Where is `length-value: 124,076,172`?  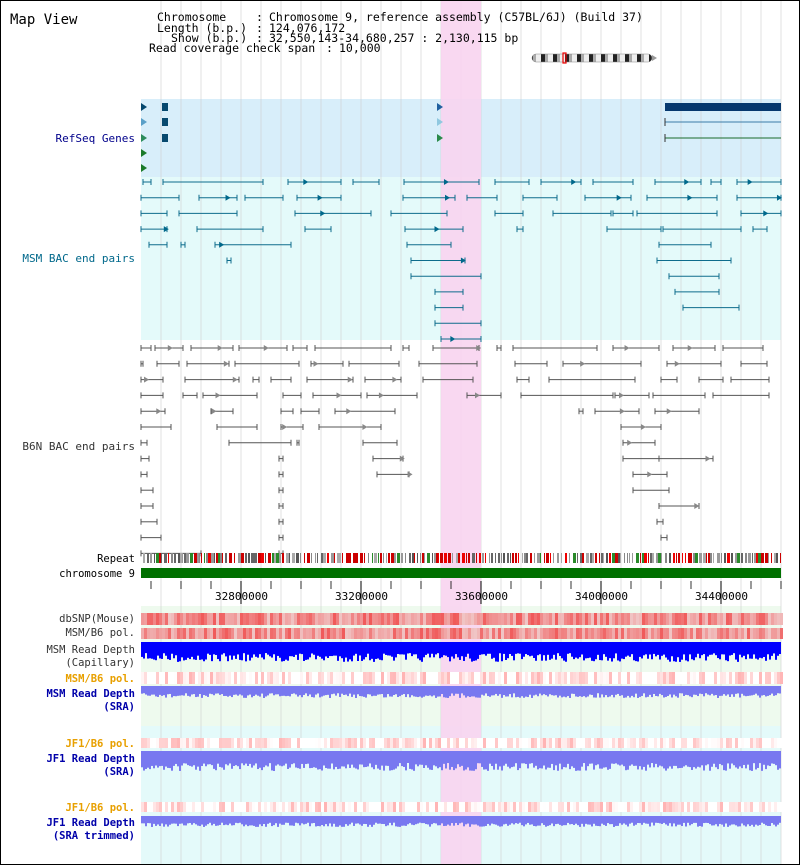 length-value: 124,076,172 is located at coordinates (307, 28).